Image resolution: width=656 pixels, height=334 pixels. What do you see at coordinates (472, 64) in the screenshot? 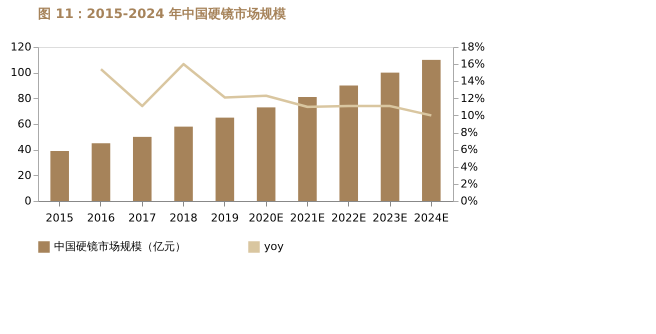
I see `y2-tick-label: 16%` at bounding box center [472, 64].